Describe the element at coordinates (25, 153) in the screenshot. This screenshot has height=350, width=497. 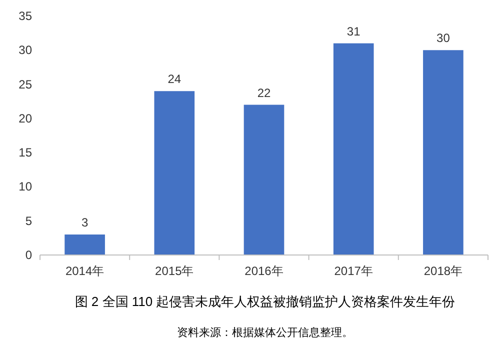
I see `y-tick-label: 15` at that location.